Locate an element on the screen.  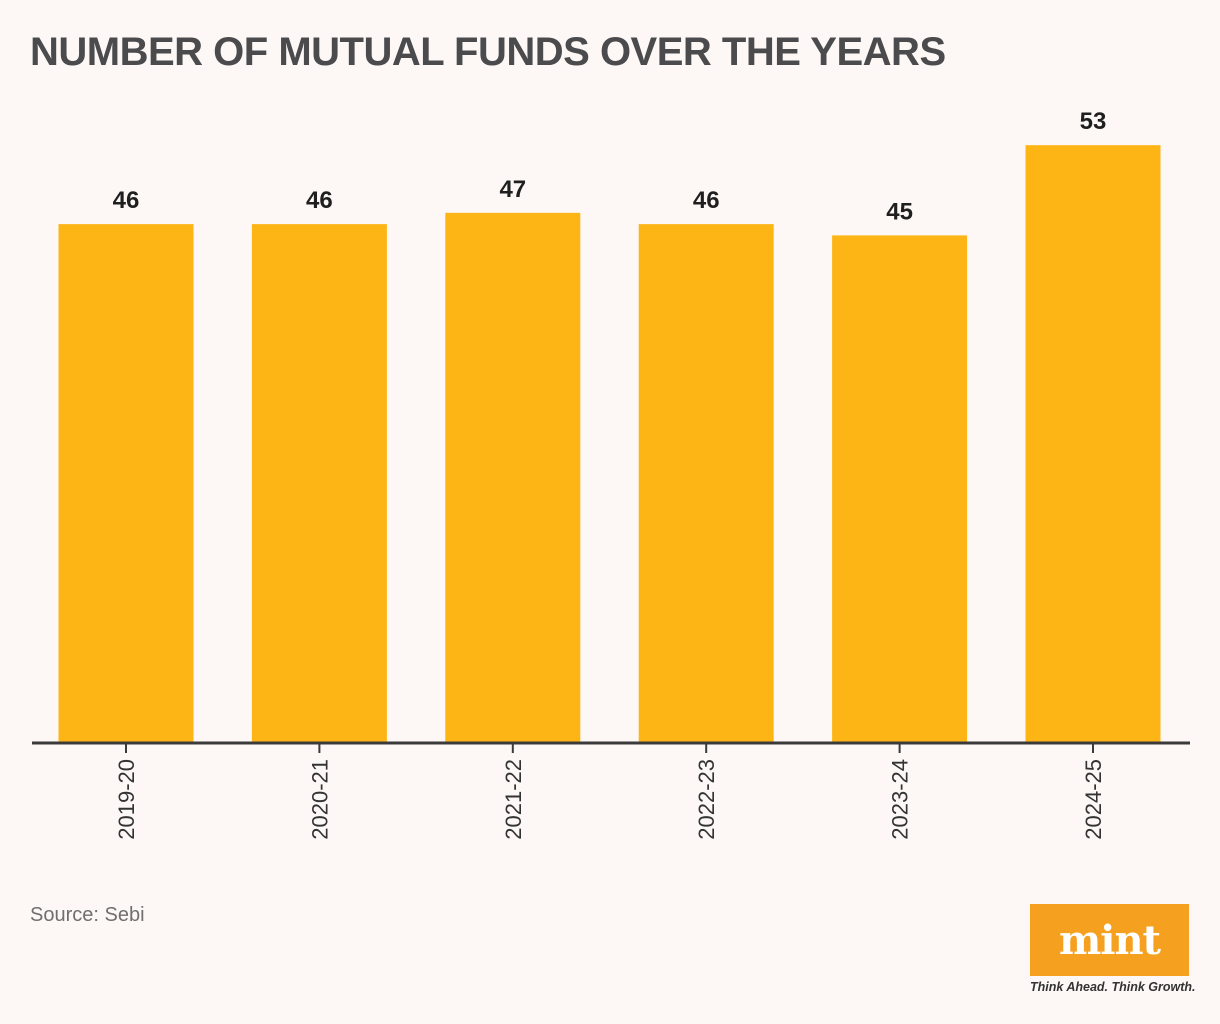
x-tick-label-2021-22: 2021-22 is located at coordinates (513, 799).